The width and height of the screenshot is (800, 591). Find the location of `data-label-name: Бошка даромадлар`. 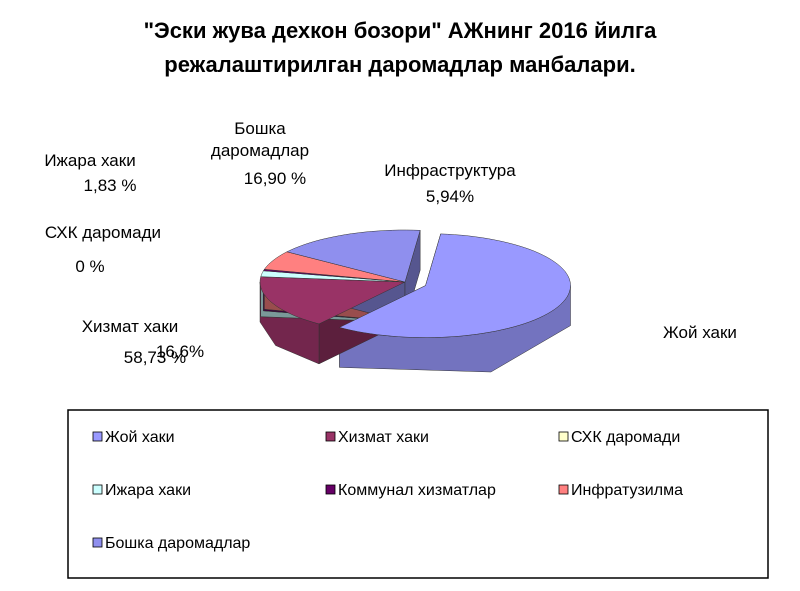

data-label-name: Бошка даромадлар is located at coordinates (260, 139).